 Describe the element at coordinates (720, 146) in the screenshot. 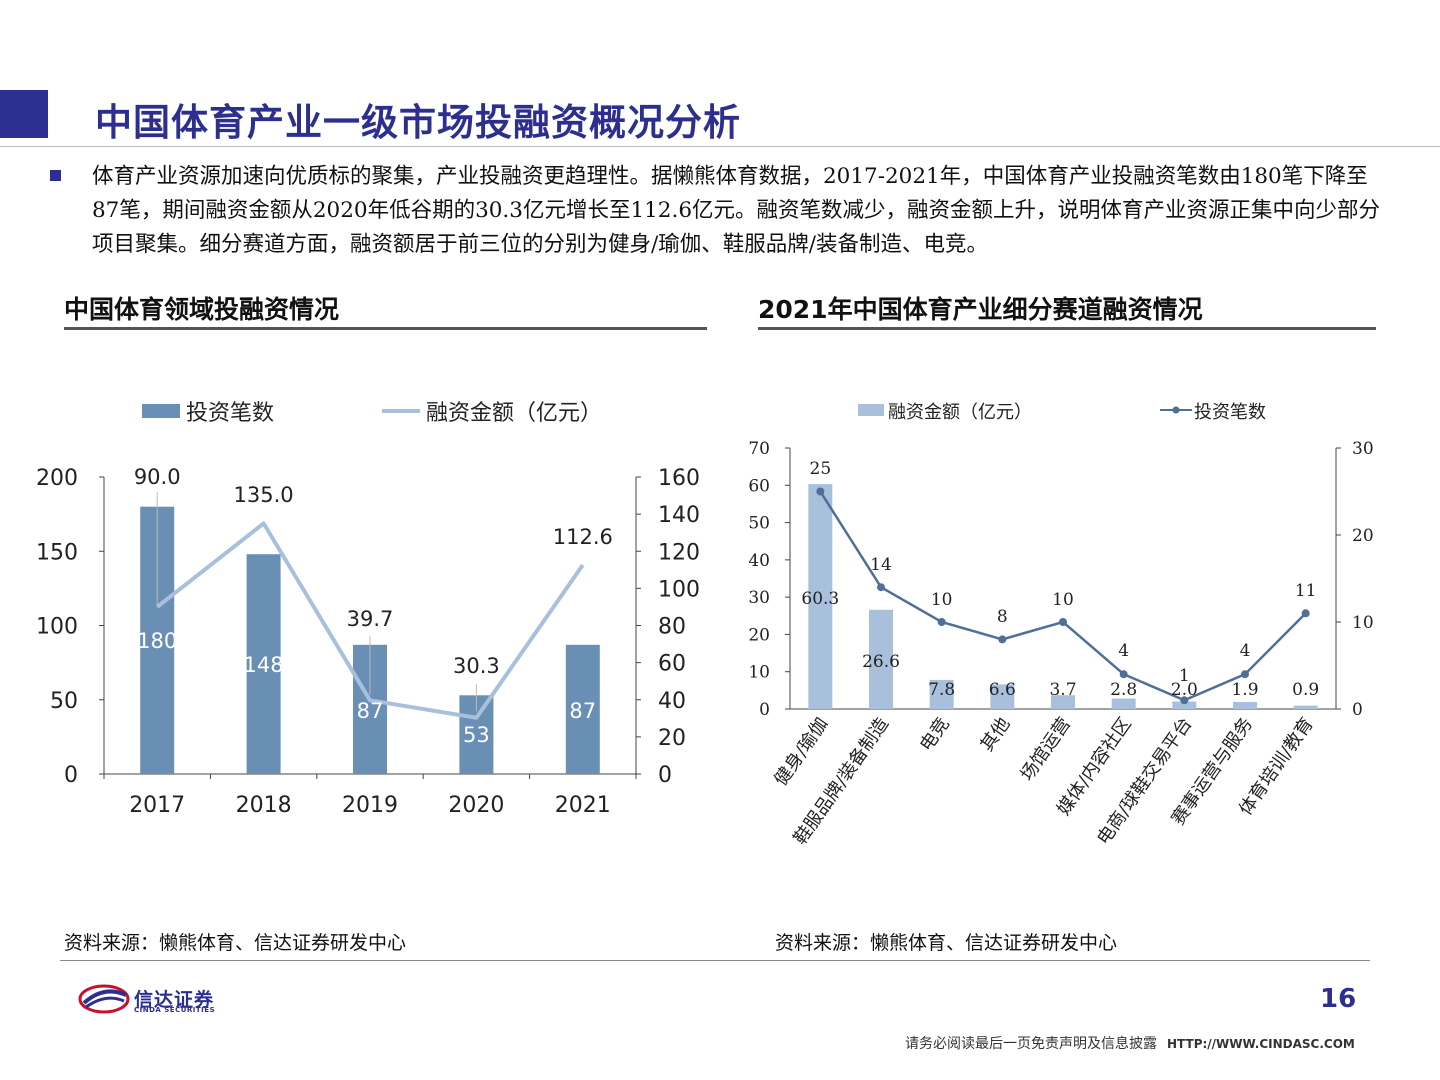

I see `title-divider` at that location.